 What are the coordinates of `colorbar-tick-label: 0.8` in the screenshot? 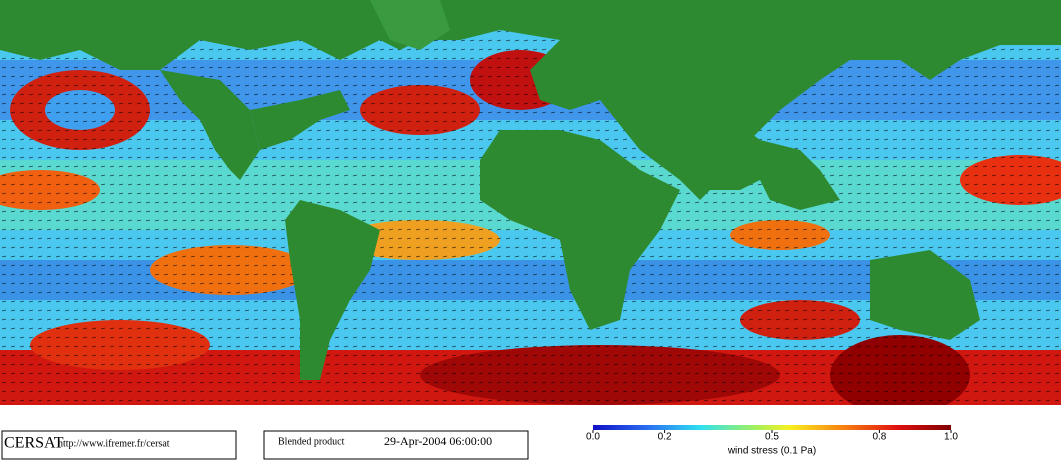 It's located at (879, 437).